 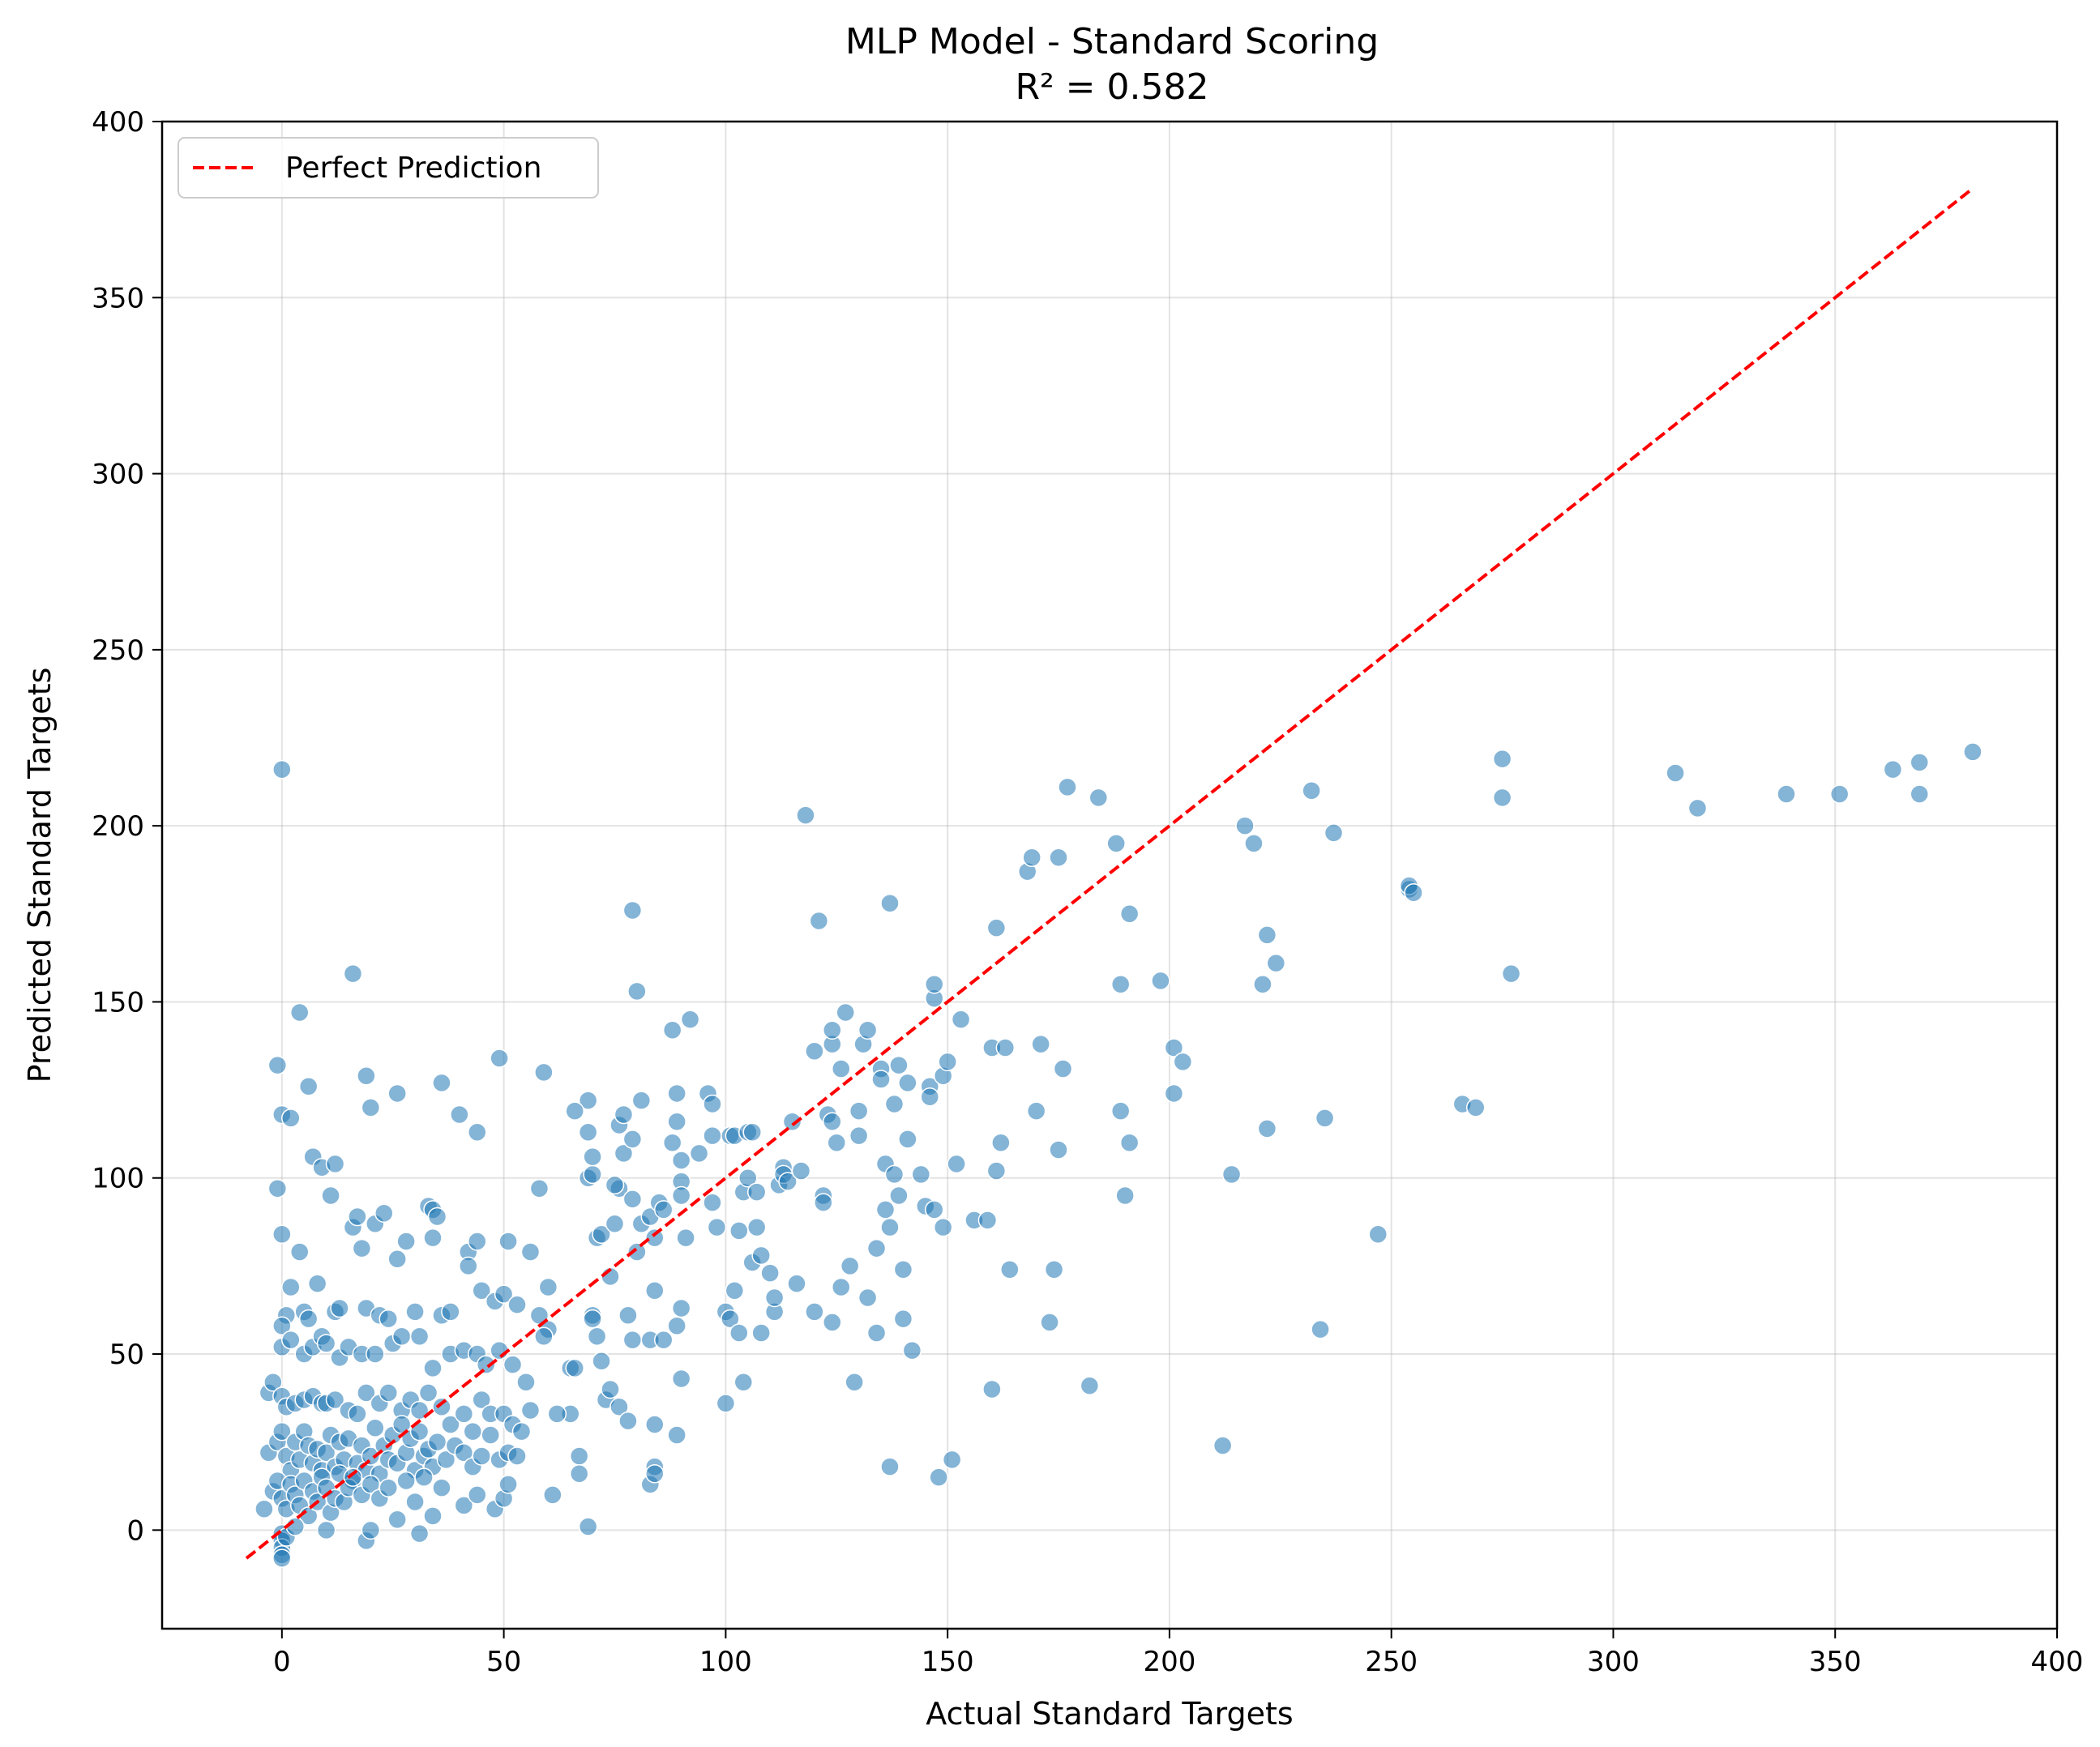 What do you see at coordinates (40, 875) in the screenshot?
I see `y-axis-label: Predicted Standard Targets` at bounding box center [40, 875].